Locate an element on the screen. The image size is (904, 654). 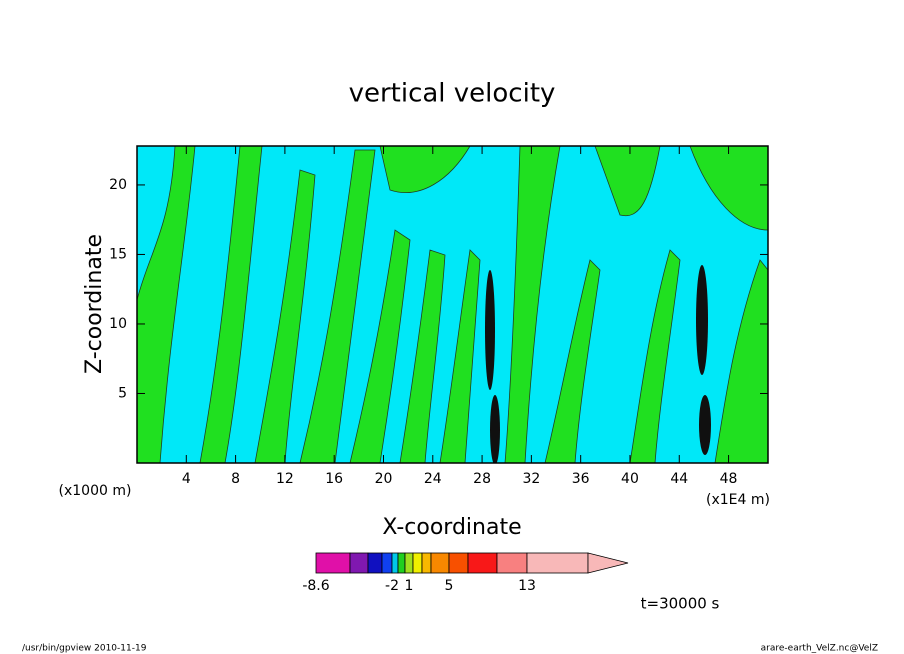
colorbar-extend is located at coordinates (608, 563).